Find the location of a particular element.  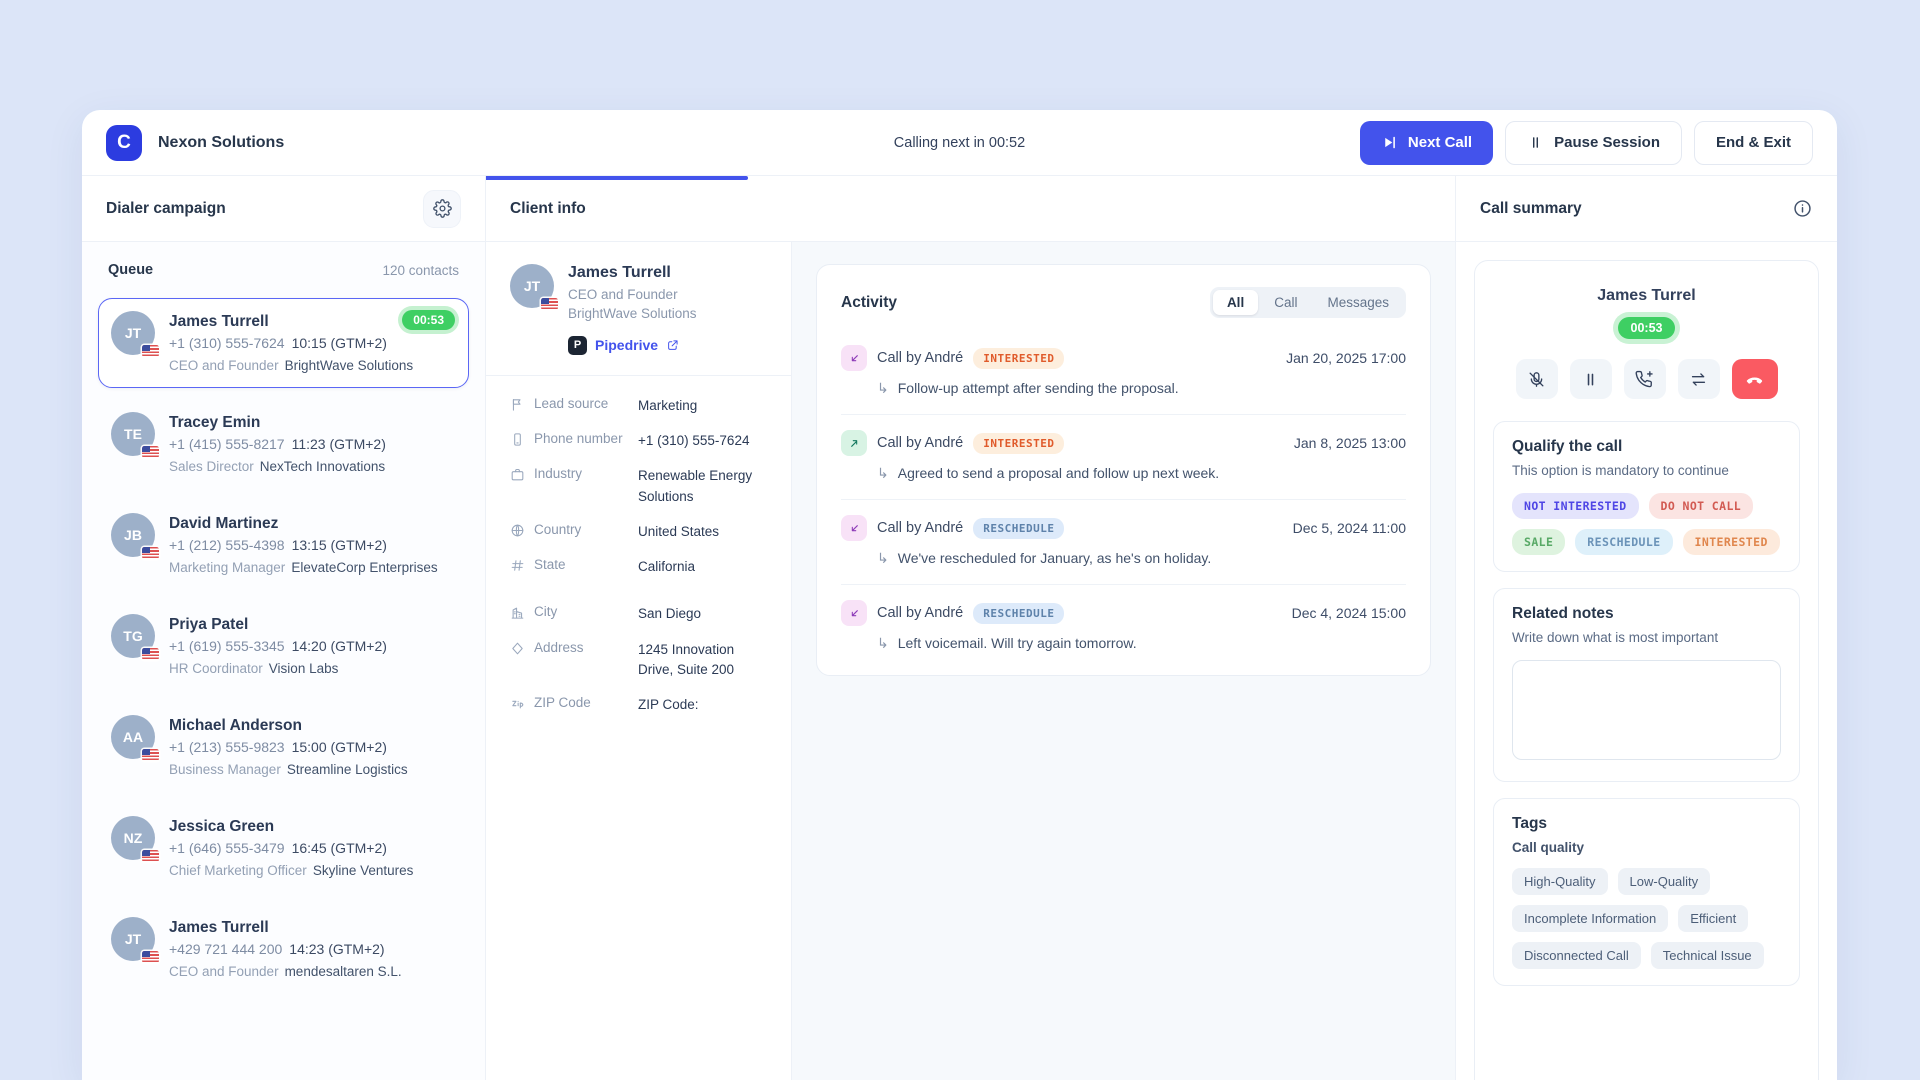

client-info-title: Client info is located at coordinates (548, 208).